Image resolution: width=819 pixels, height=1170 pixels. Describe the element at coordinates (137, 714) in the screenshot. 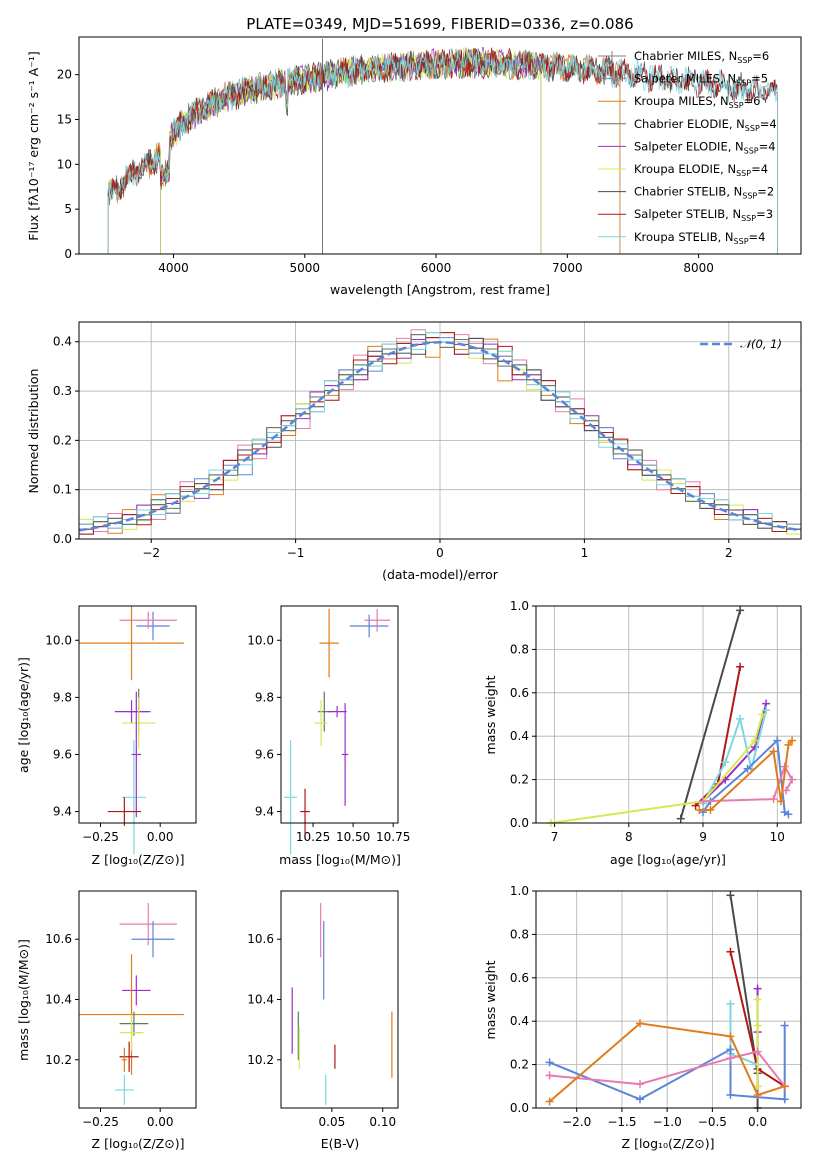

I see `age-vs-metallicity-frame` at that location.